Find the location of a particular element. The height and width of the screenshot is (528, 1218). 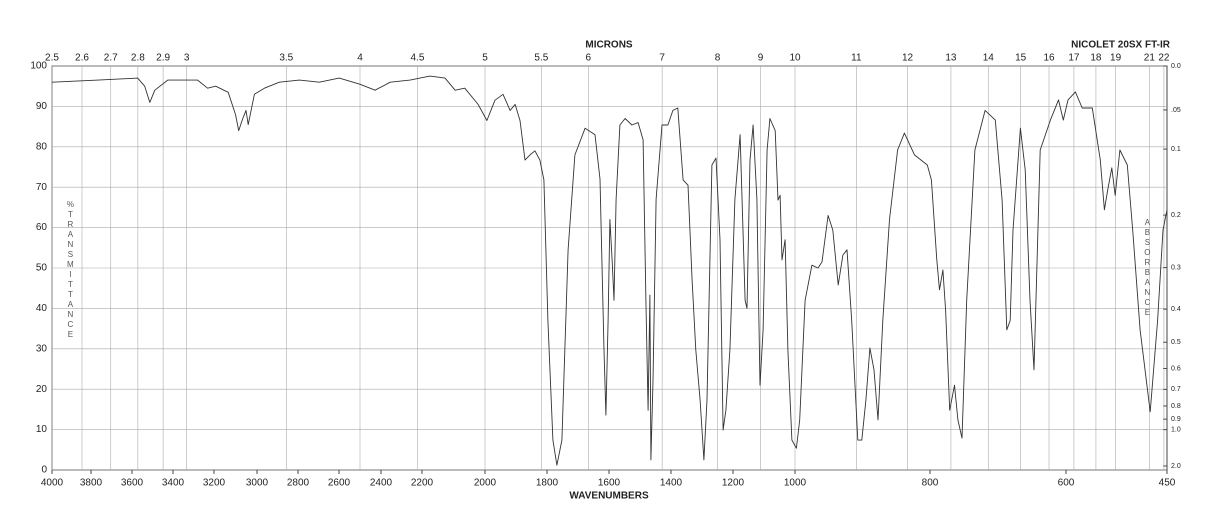

y-axis-title: %TRANSMITTANCE is located at coordinates (70, 270).